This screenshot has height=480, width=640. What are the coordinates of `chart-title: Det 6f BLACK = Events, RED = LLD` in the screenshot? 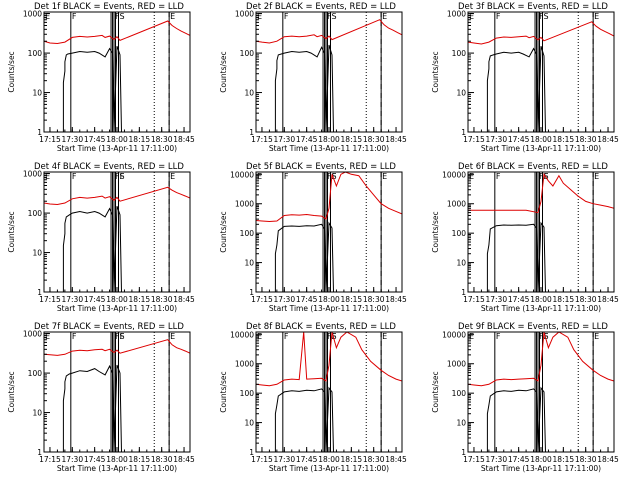 It's located at (533, 167).